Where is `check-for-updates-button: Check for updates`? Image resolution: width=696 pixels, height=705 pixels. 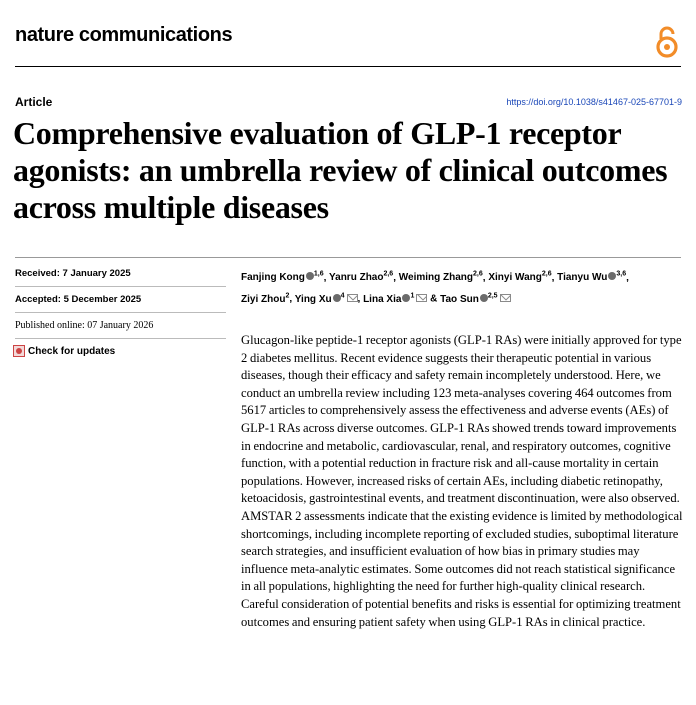
check-for-updates-button: Check for updates is located at coordinates (64, 351).